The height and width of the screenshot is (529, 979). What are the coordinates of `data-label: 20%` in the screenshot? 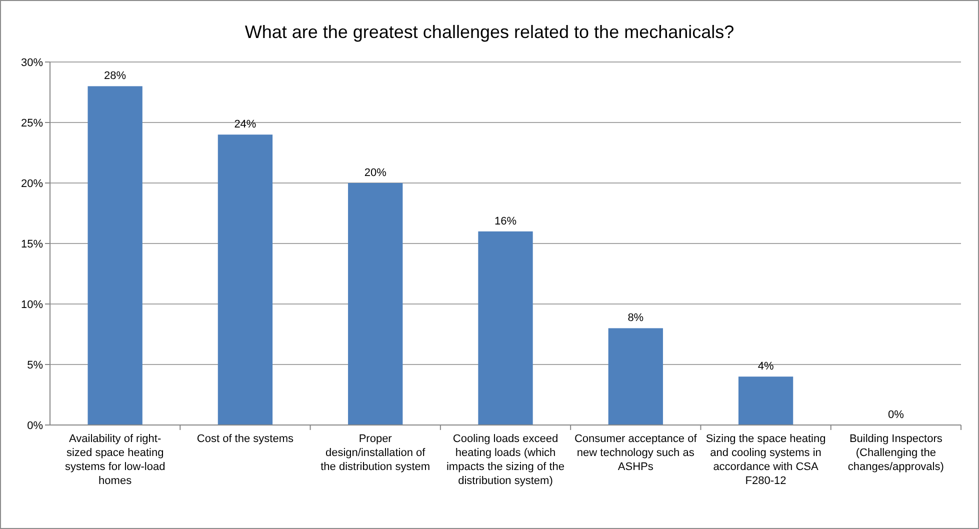 It's located at (375, 173).